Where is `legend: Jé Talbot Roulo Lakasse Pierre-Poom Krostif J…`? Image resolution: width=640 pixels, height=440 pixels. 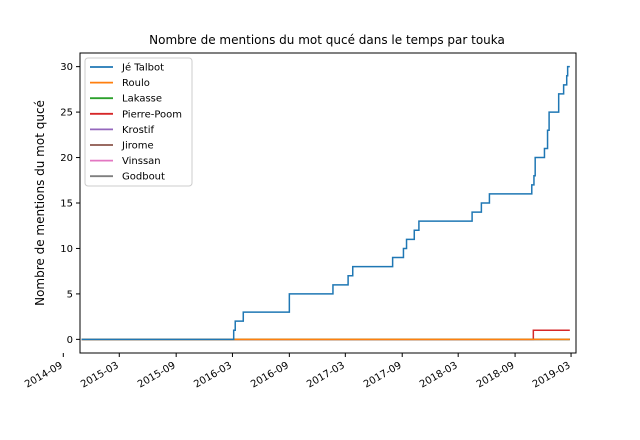 legend: Jé Talbot Roulo Lakasse Pierre-Poom Krostif J… is located at coordinates (138, 122).